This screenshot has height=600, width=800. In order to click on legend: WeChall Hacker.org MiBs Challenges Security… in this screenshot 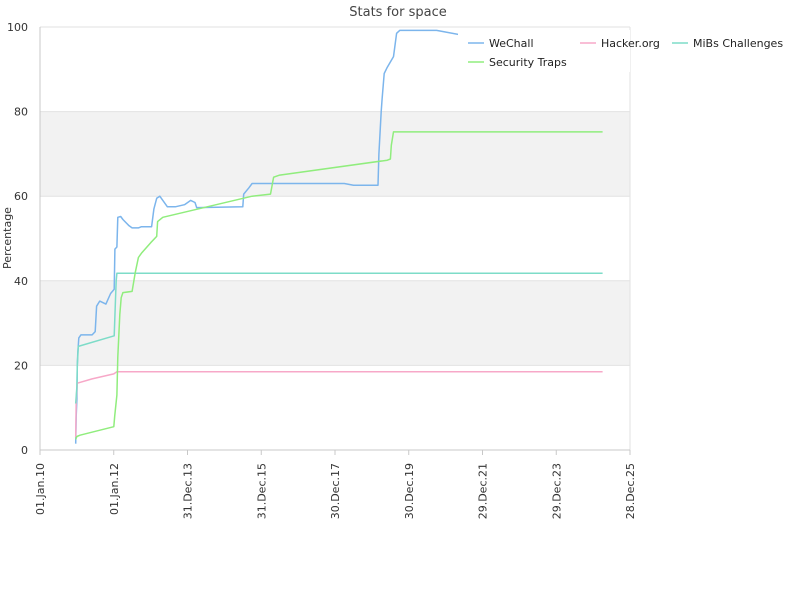, I will do `click(620, 51)`.